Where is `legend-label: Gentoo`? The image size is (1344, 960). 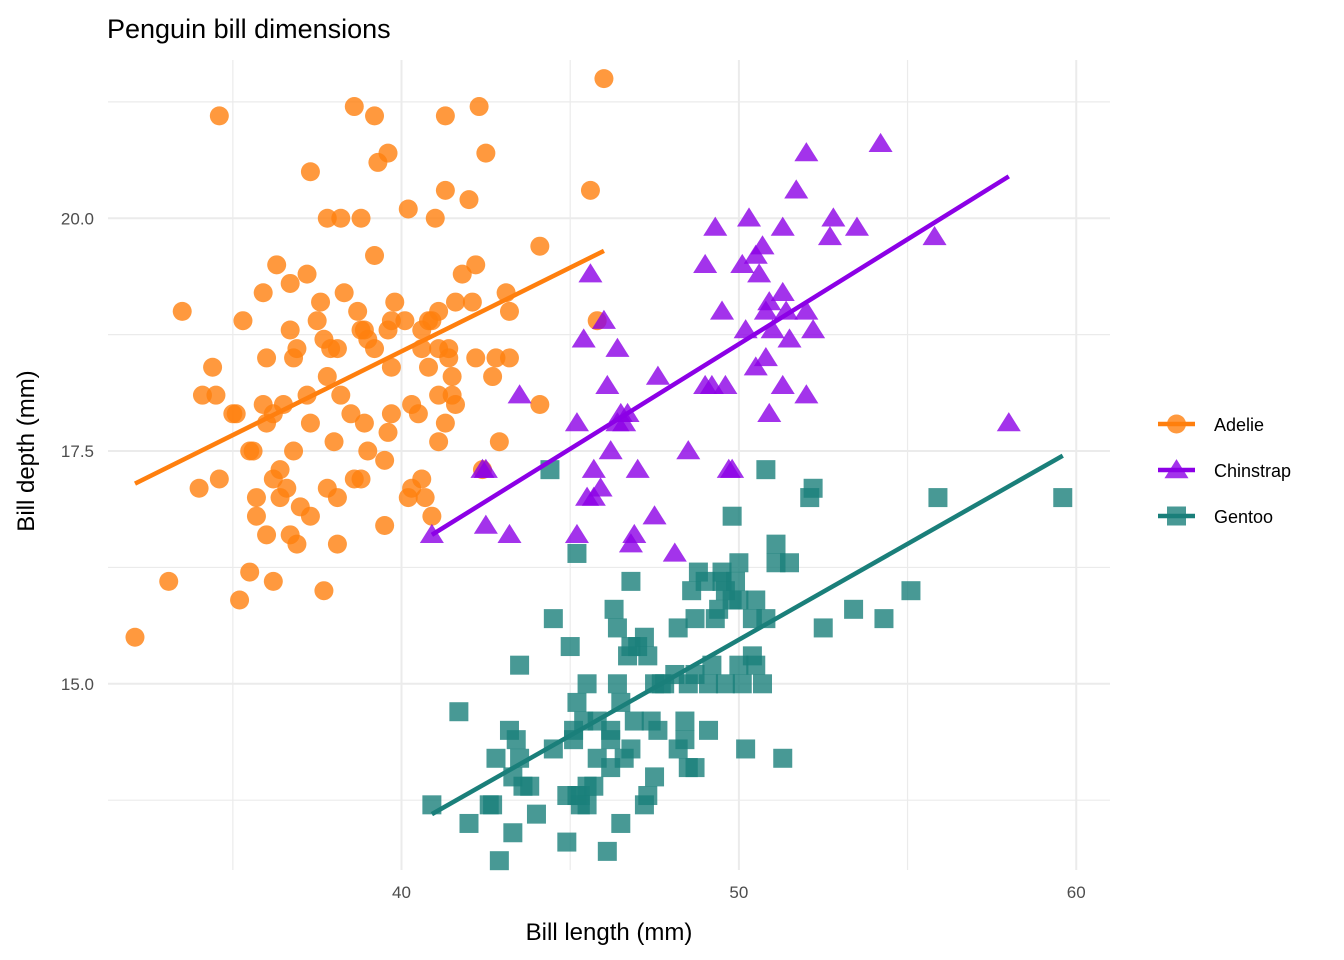 legend-label: Gentoo is located at coordinates (1243, 517).